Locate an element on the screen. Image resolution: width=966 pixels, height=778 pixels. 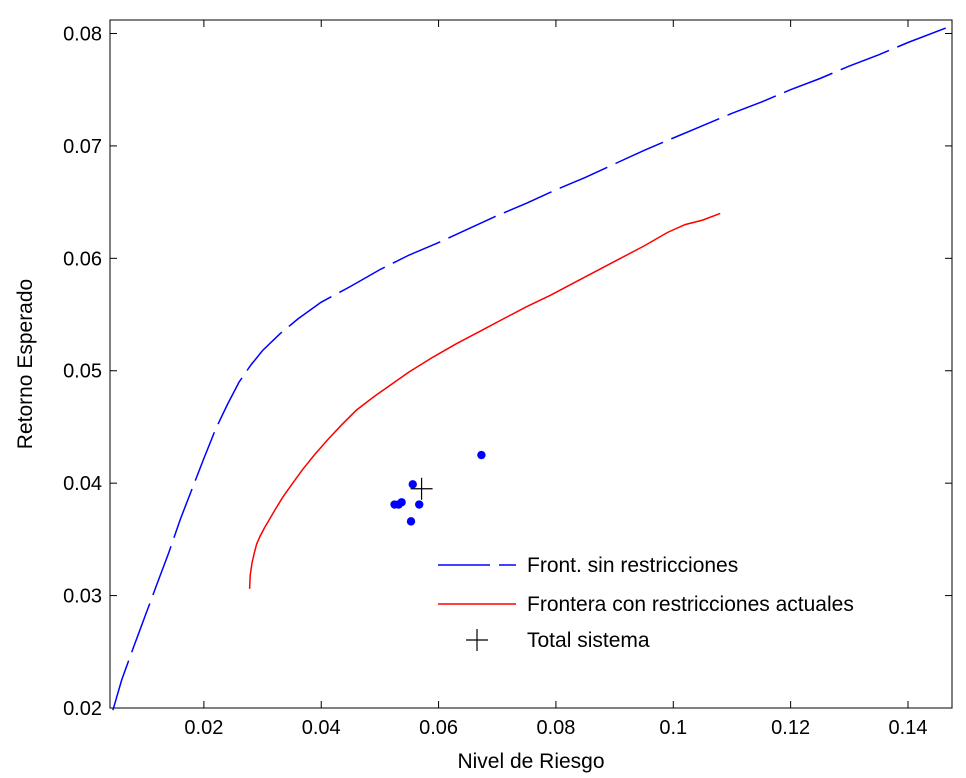
legend-label: Total sistema is located at coordinates (588, 640).